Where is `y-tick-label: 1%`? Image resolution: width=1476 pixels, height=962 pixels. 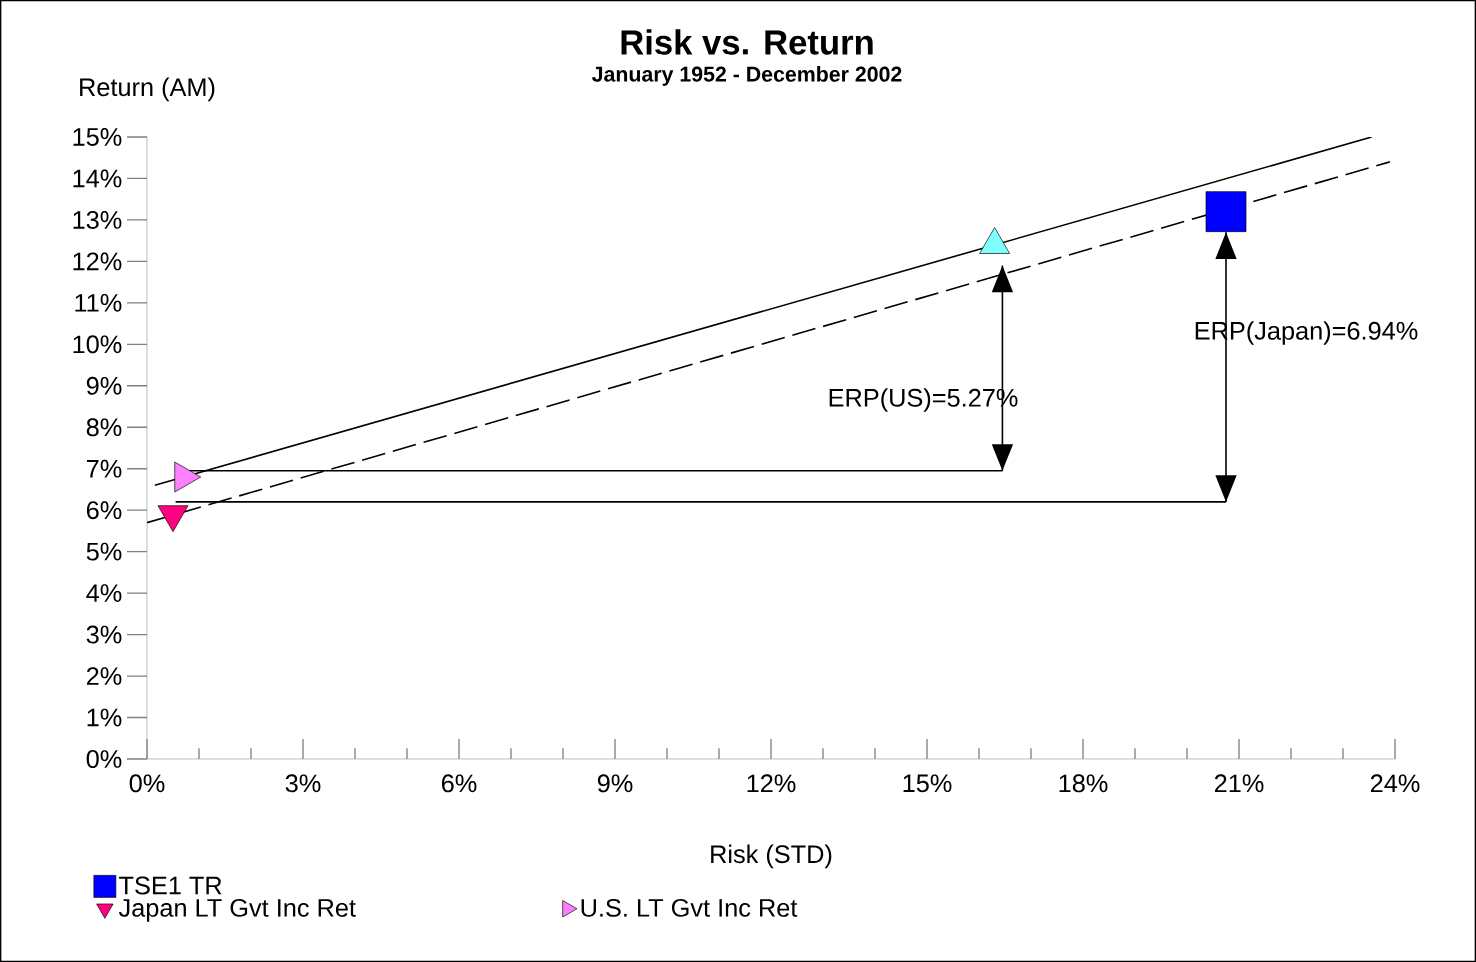
y-tick-label: 1% is located at coordinates (104, 717).